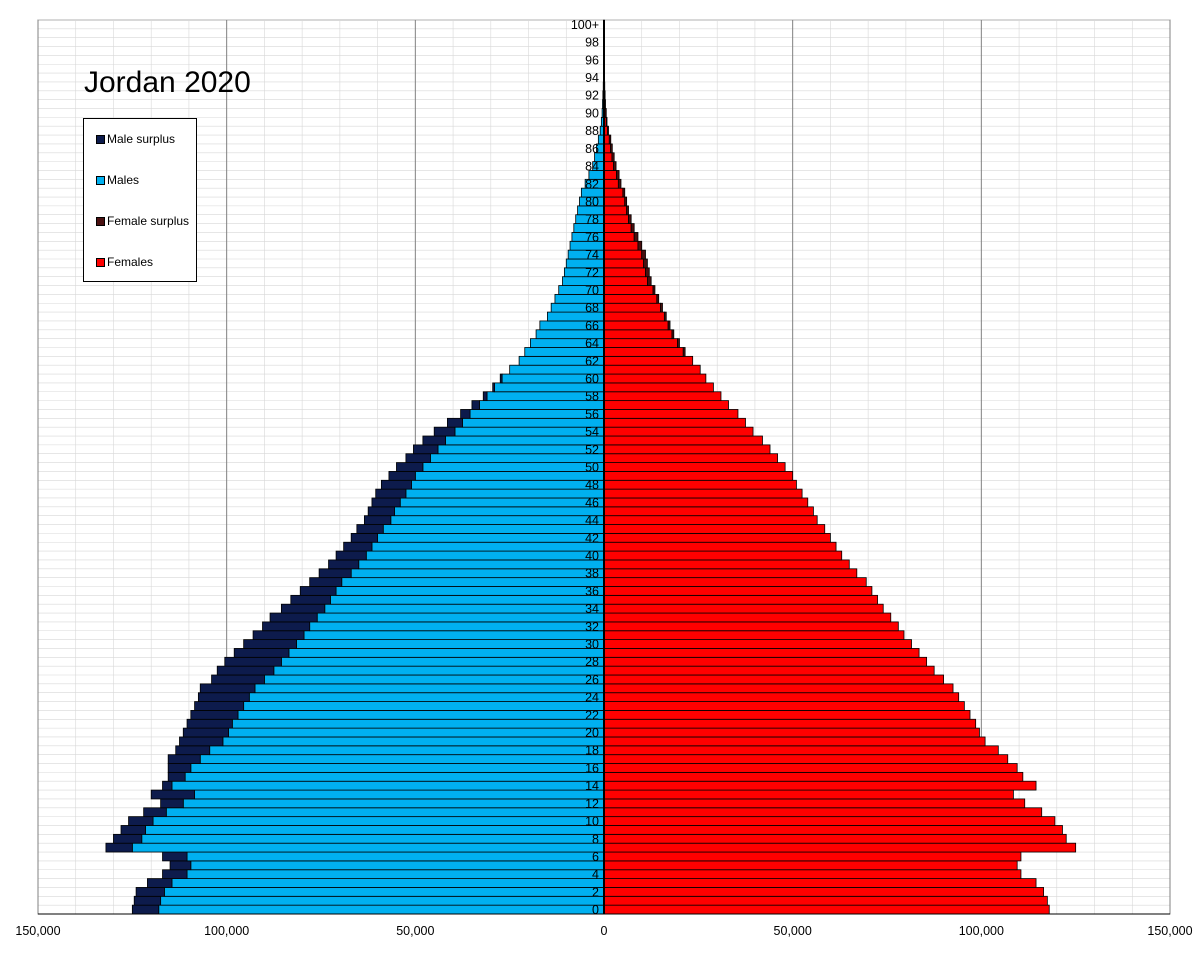 This screenshot has width=1200, height=964. What do you see at coordinates (124, 262) in the screenshot?
I see `legend-item-females: Females` at bounding box center [124, 262].